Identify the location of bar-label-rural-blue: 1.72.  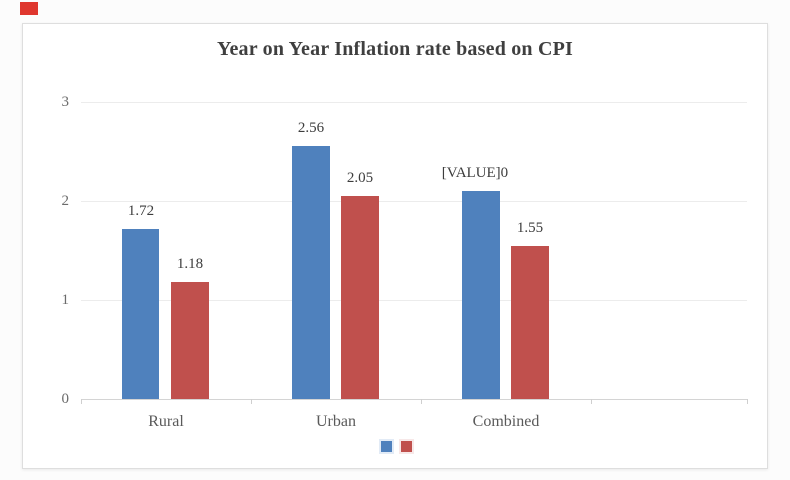
(141, 211).